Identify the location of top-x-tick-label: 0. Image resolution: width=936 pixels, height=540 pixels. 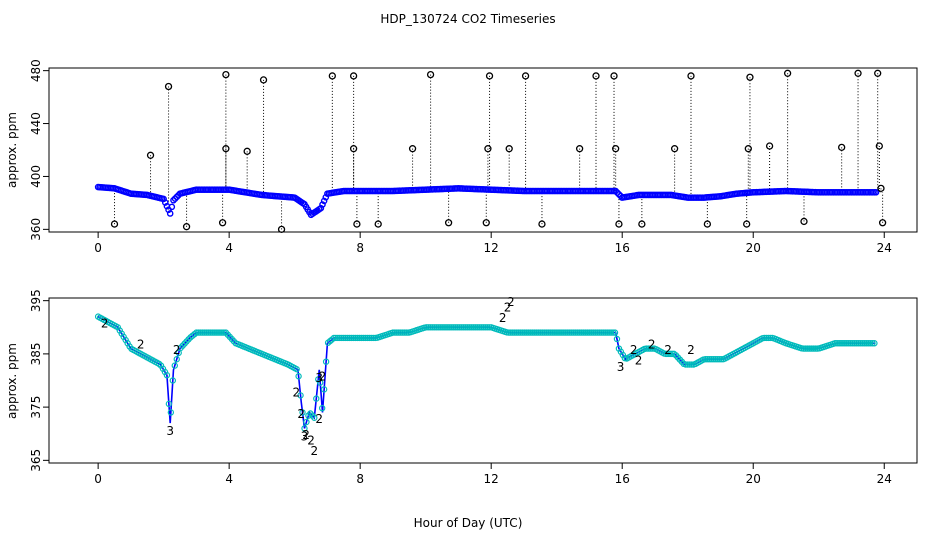
(98, 248).